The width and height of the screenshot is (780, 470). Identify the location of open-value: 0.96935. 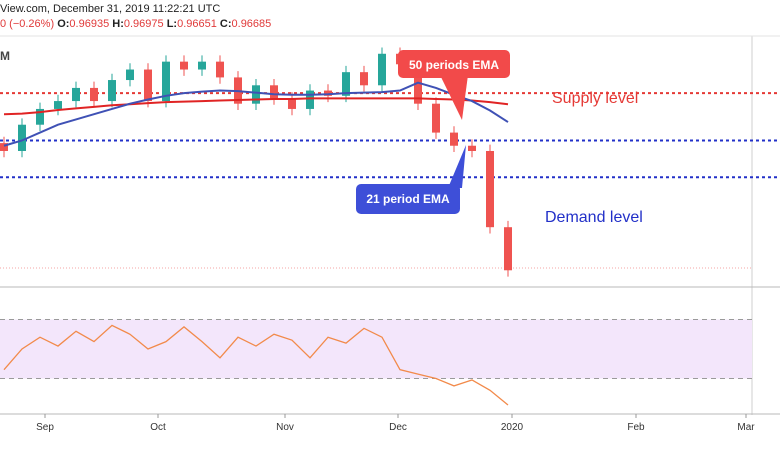
(89, 24).